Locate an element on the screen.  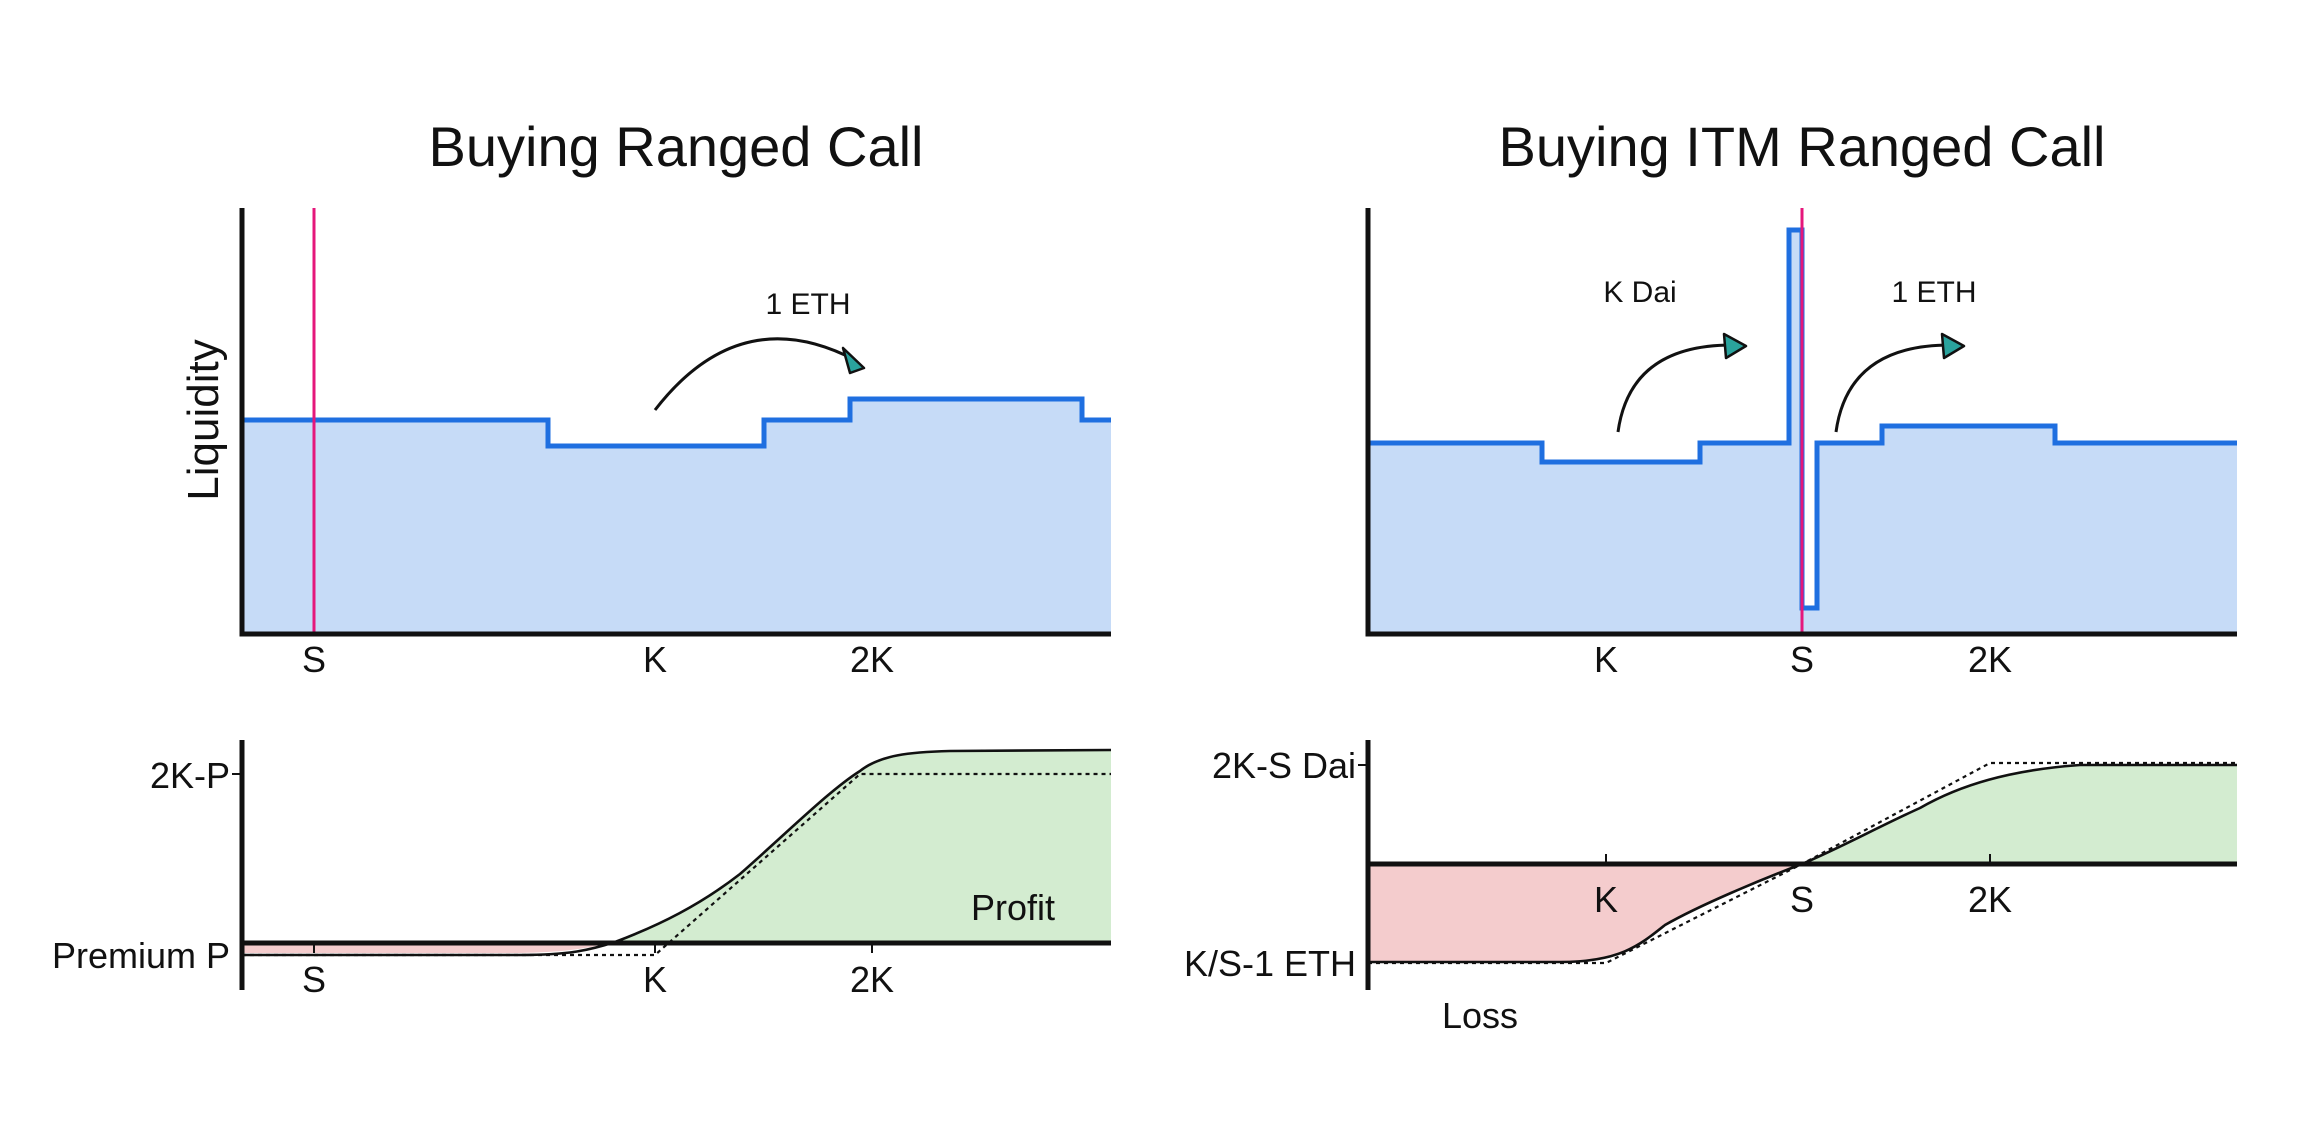
left-ylabel: Liquidity is located at coordinates (203, 419).